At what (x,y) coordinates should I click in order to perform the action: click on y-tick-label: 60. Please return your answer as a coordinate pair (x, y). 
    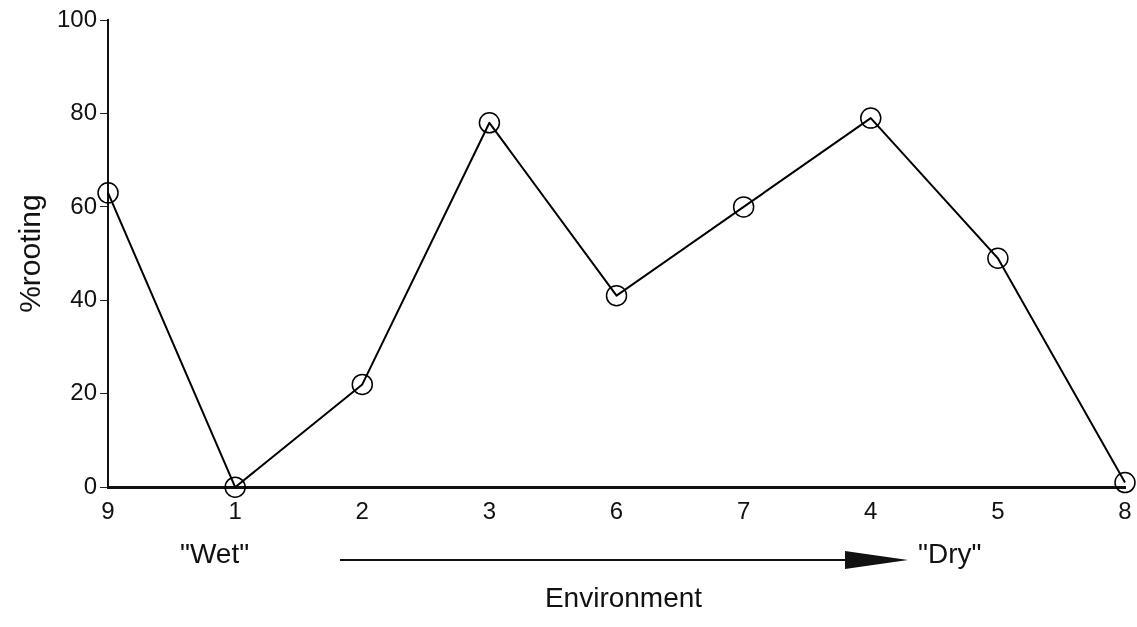
    Looking at the image, I should click on (84, 205).